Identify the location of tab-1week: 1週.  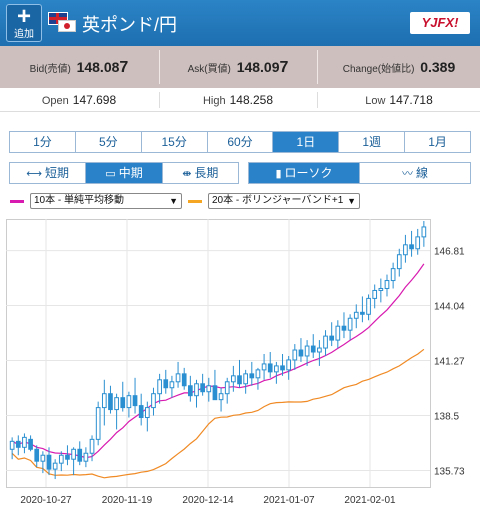
(372, 142).